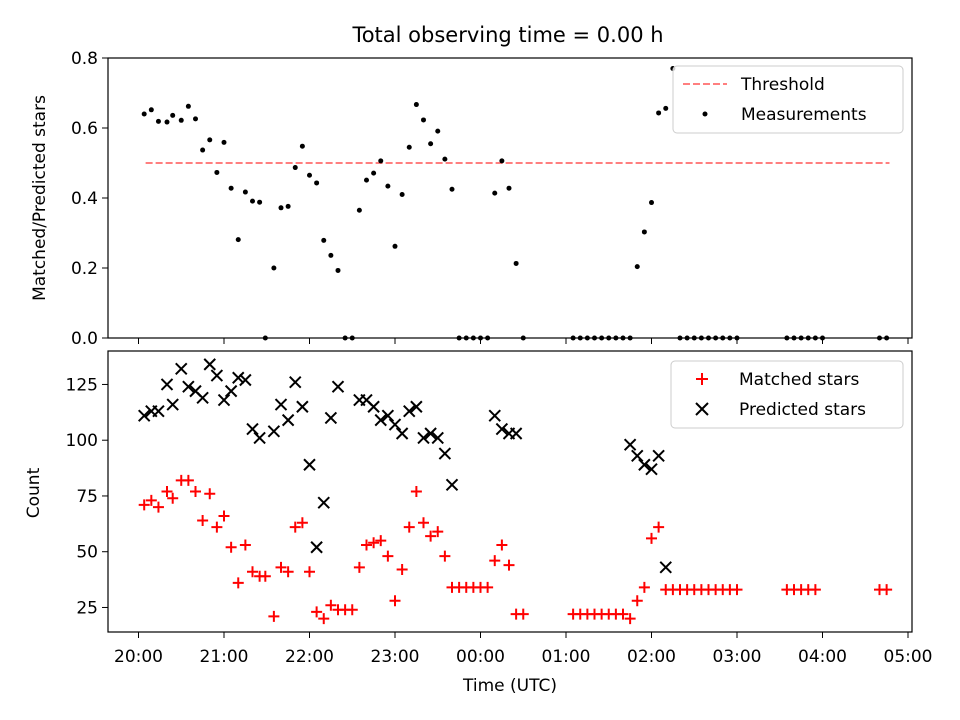 This screenshot has width=960, height=720. What do you see at coordinates (507, 35) in the screenshot?
I see `top-chart-title: Total observing time = 0.00 h` at bounding box center [507, 35].